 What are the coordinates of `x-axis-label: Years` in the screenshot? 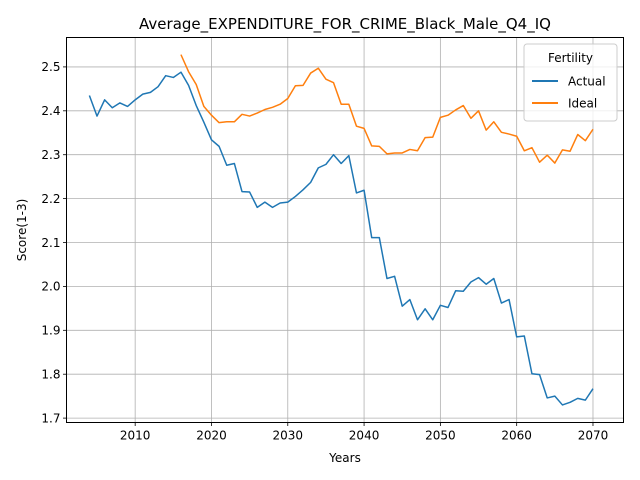 It's located at (344, 458).